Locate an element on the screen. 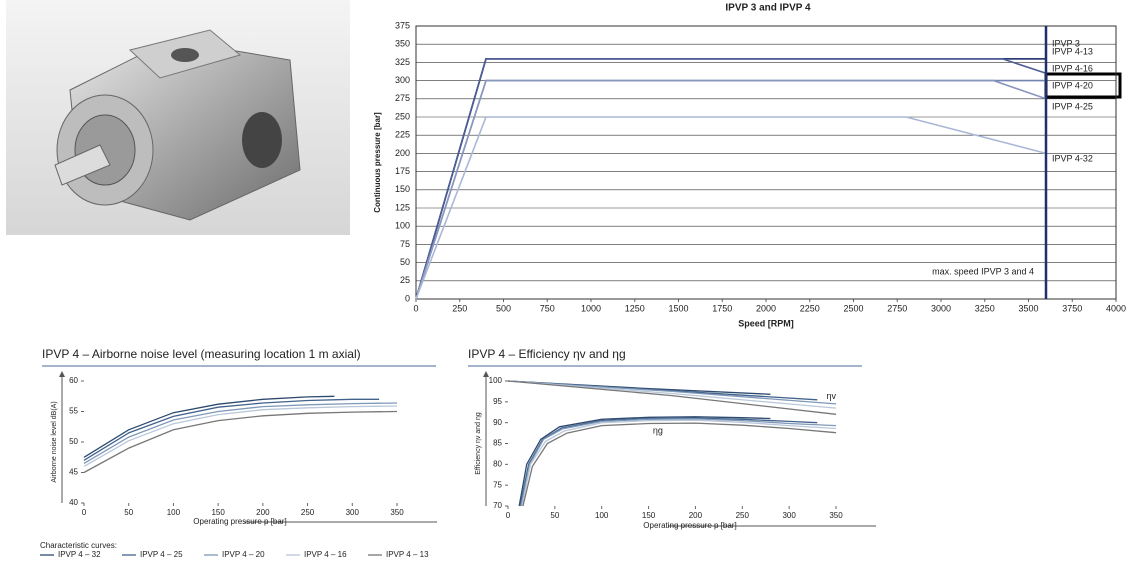 The width and height of the screenshot is (1135, 562). x-tick-label: 3250 is located at coordinates (985, 308).